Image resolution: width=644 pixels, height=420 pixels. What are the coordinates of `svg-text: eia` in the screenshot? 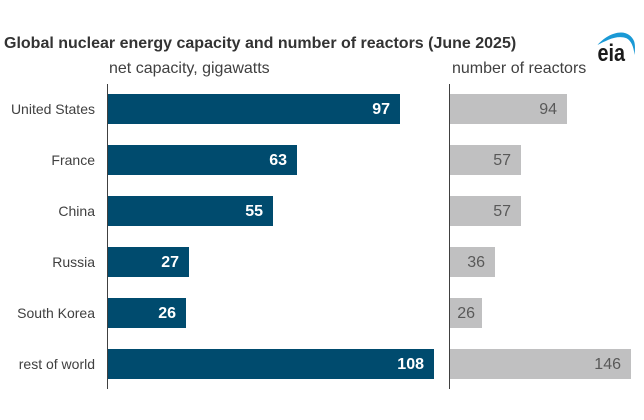 It's located at (612, 53).